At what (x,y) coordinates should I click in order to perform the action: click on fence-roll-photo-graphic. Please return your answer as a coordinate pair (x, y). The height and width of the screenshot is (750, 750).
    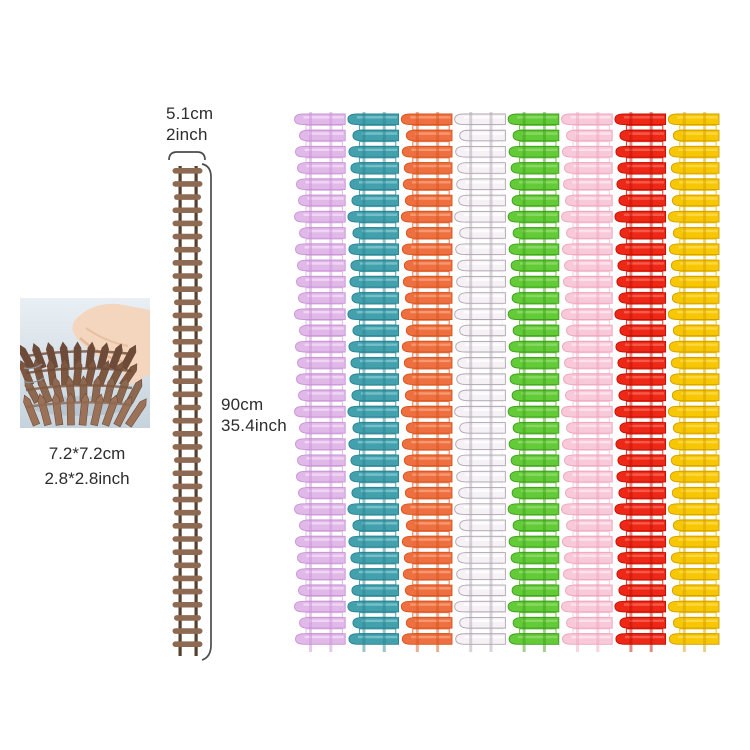
    Looking at the image, I should click on (85, 363).